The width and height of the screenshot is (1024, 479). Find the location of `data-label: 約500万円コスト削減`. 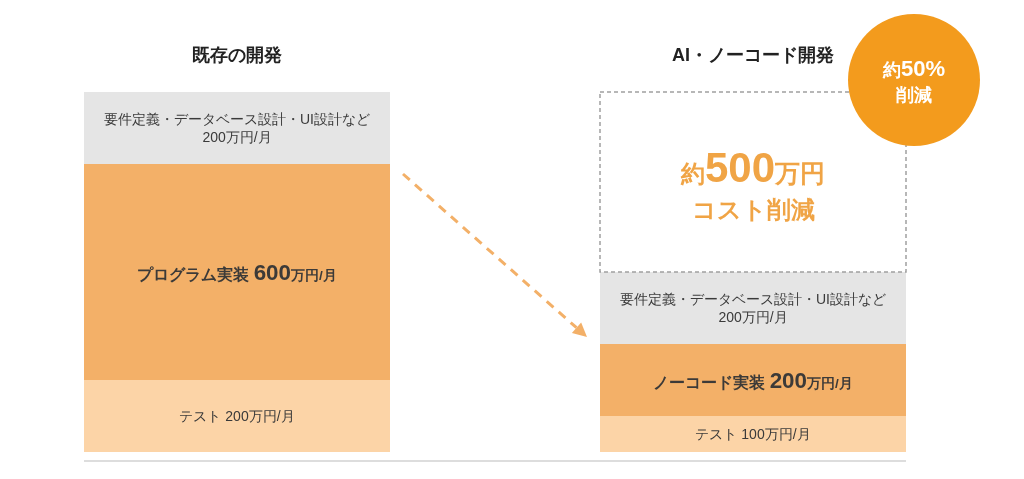

data-label: 約500万円コスト削減 is located at coordinates (752, 183).